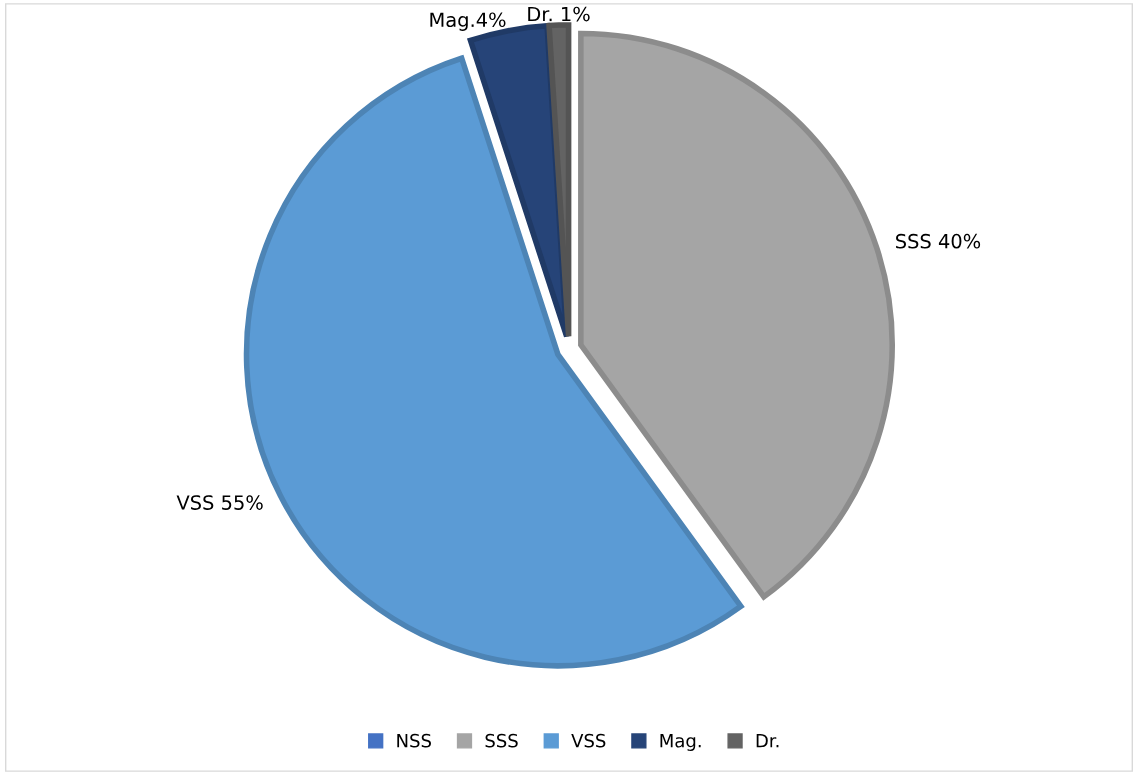  What do you see at coordinates (219, 502) in the screenshot?
I see `data-label: VSS 55%` at bounding box center [219, 502].